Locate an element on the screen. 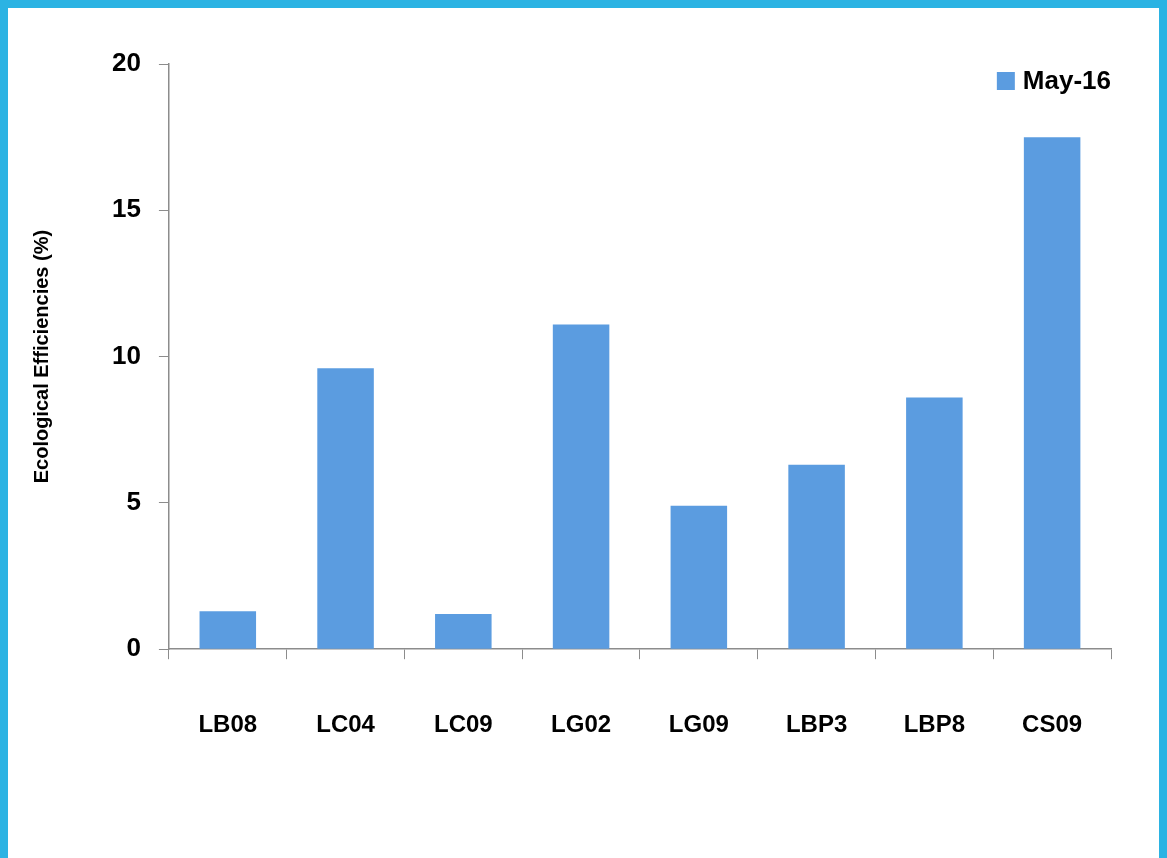 The width and height of the screenshot is (1167, 858). y-tick-label: 5 is located at coordinates (133, 501).